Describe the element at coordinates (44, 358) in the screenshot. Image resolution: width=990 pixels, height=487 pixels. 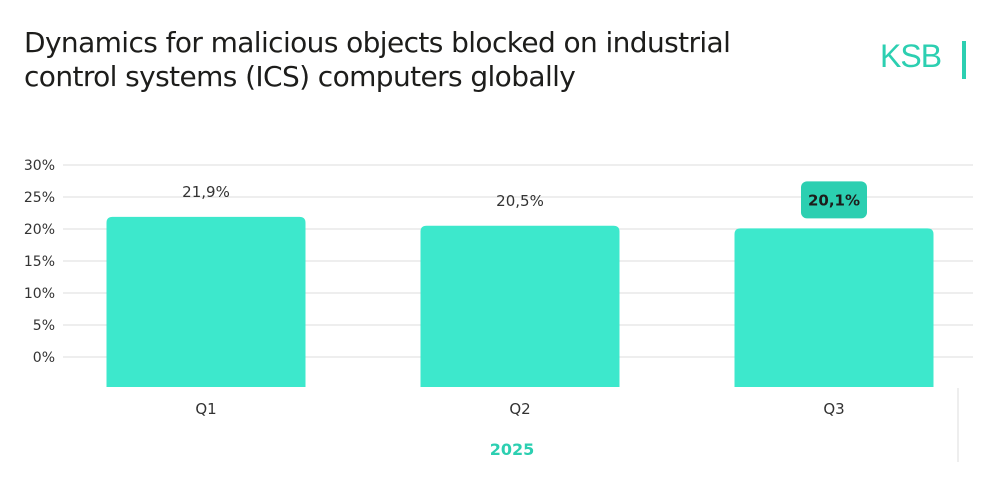
I see `y-tick-label: 0%` at that location.